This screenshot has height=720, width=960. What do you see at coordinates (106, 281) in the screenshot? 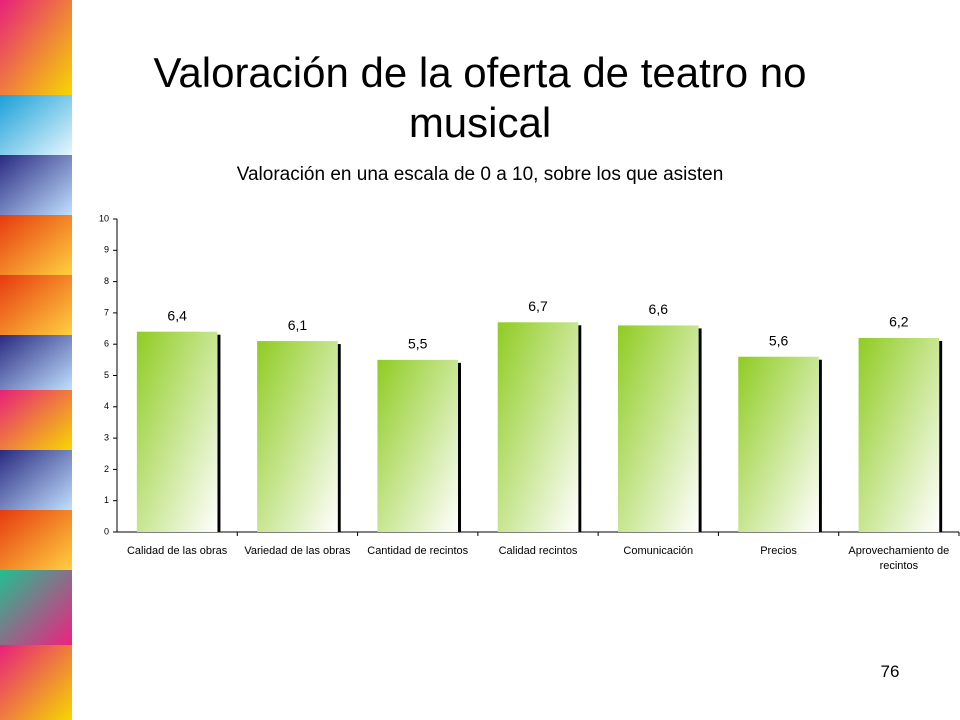
I see `y-tick-label: 8` at bounding box center [106, 281].